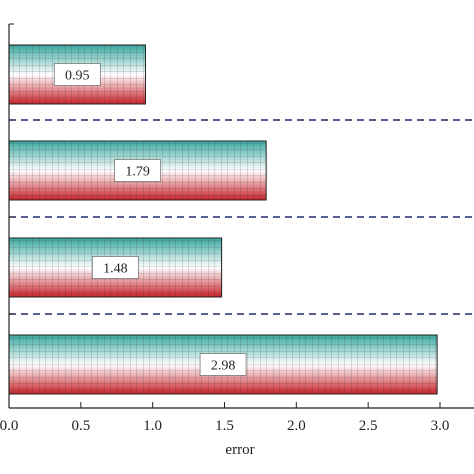  I want to click on x-tick-label-6: 3.0, so click(440, 426).